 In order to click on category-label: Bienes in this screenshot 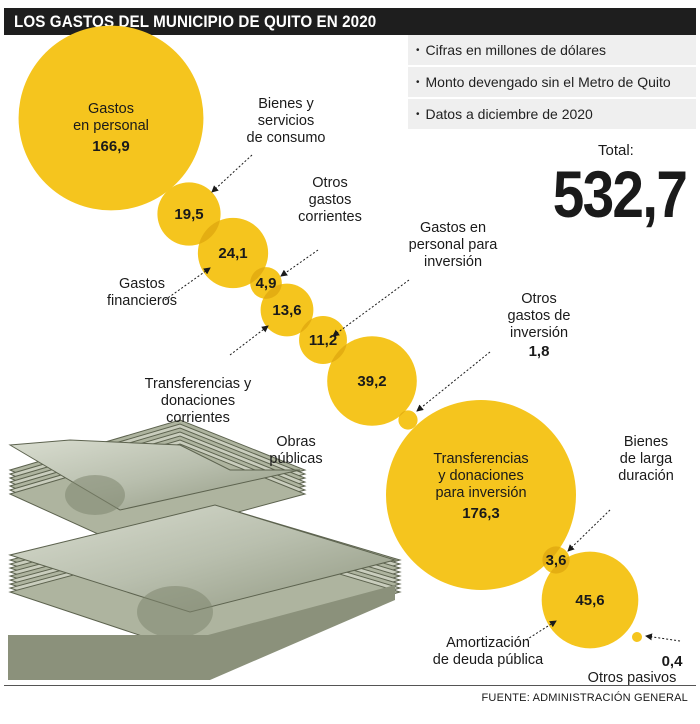, I will do `click(646, 442)`.